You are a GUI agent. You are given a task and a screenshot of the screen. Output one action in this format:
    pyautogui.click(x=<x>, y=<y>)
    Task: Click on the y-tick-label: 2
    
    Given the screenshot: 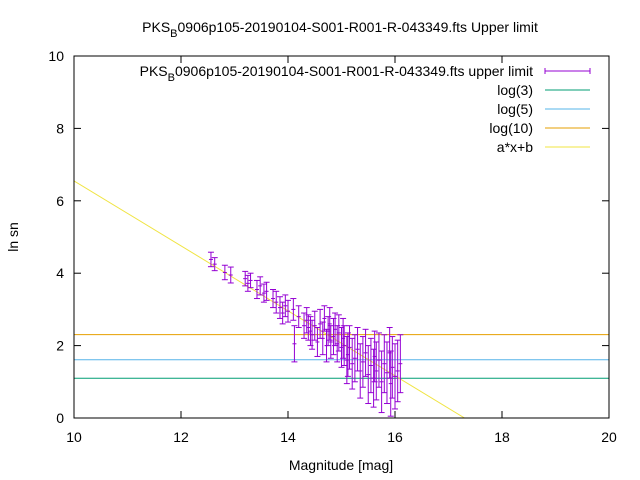 What is the action you would take?
    pyautogui.click(x=60, y=346)
    